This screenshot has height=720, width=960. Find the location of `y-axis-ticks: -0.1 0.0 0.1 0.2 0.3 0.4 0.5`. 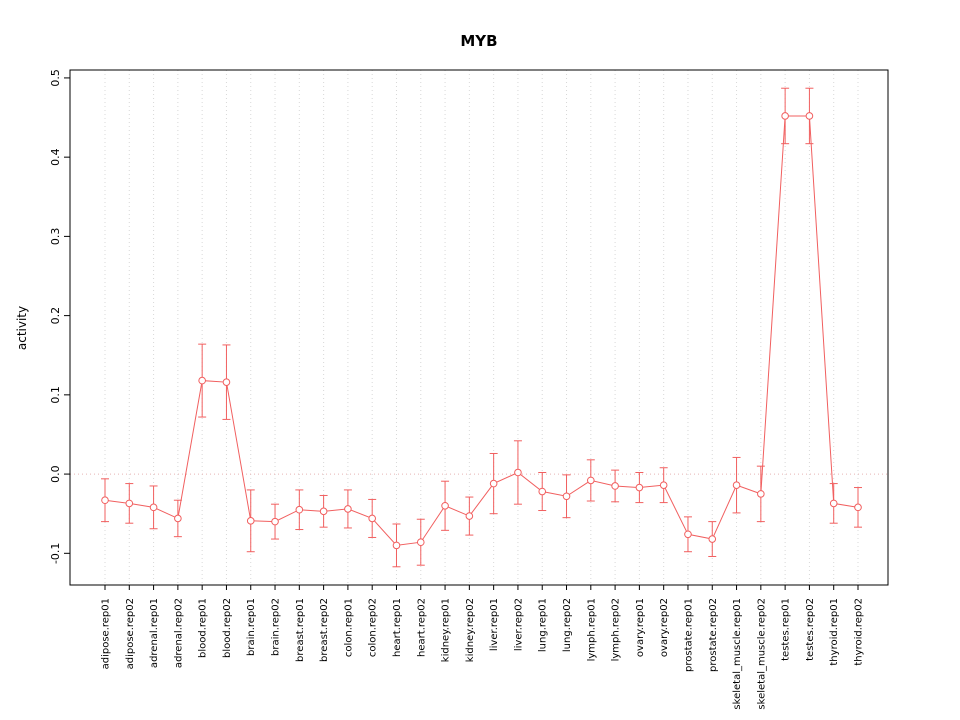

y-axis-ticks: -0.1 0.0 0.1 0.2 0.3 0.4 0.5 is located at coordinates (59, 316).